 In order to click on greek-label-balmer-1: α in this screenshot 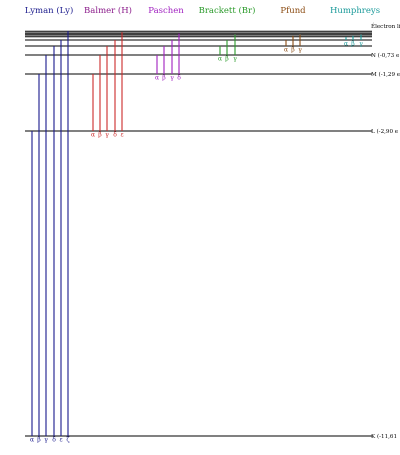, I will do `click(93, 135)`.